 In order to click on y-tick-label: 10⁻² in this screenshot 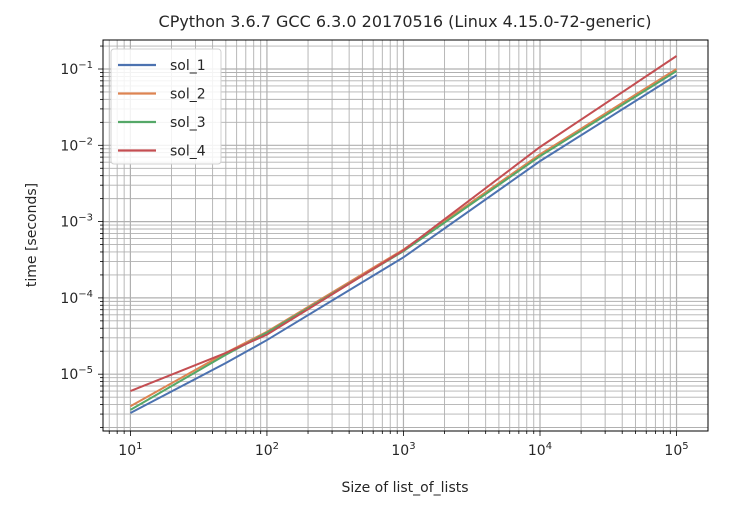, I will do `click(76, 145)`.